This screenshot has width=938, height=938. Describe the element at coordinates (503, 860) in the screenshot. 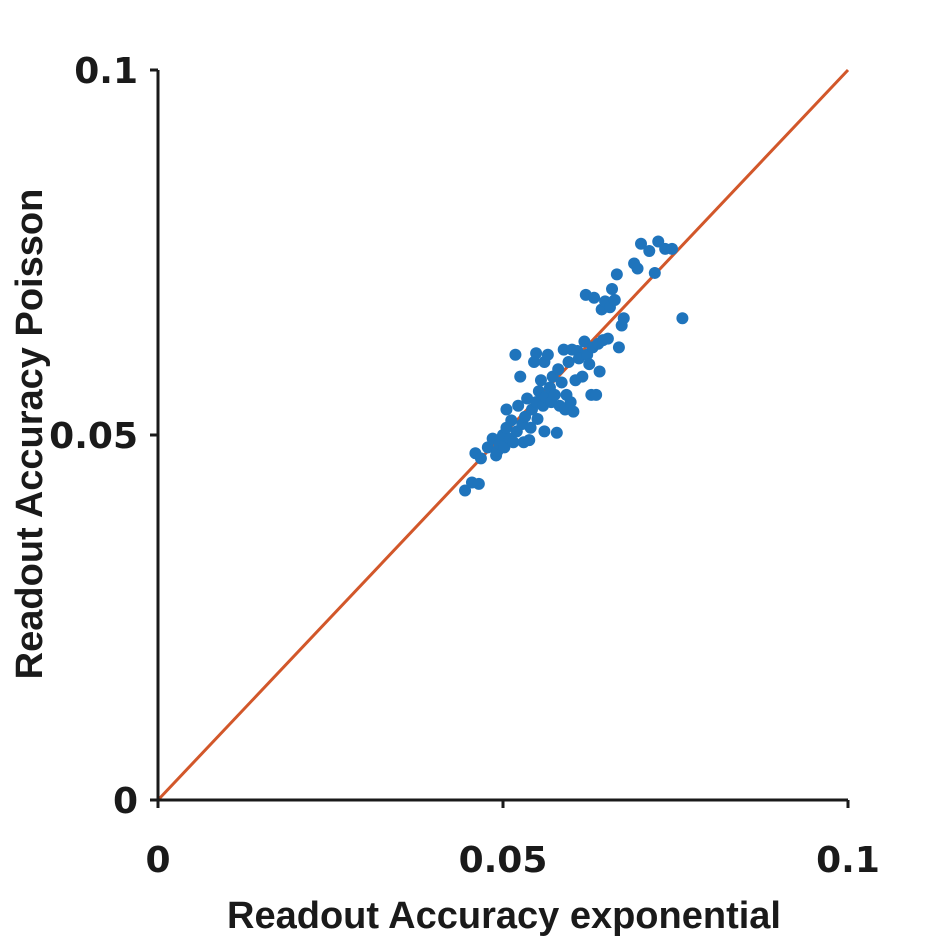

I see `x-tick-label: 0.05` at that location.